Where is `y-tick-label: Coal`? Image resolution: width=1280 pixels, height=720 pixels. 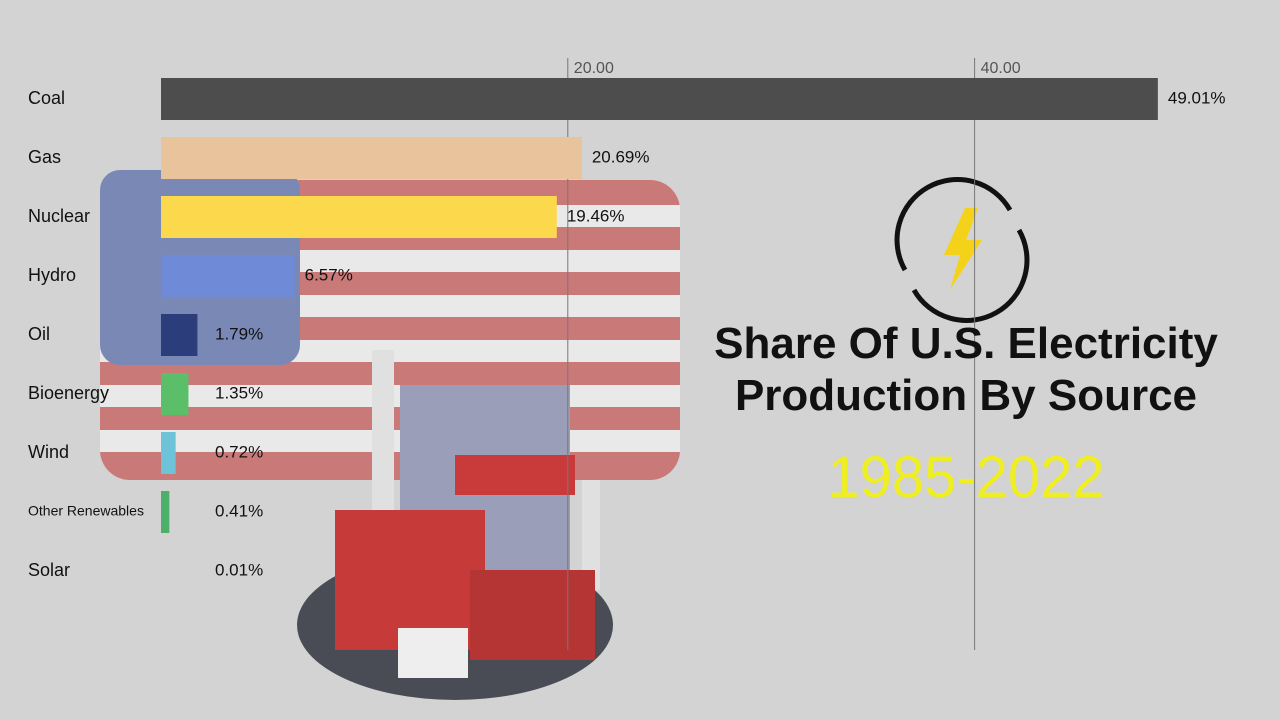 y-tick-label: Coal is located at coordinates (46, 98).